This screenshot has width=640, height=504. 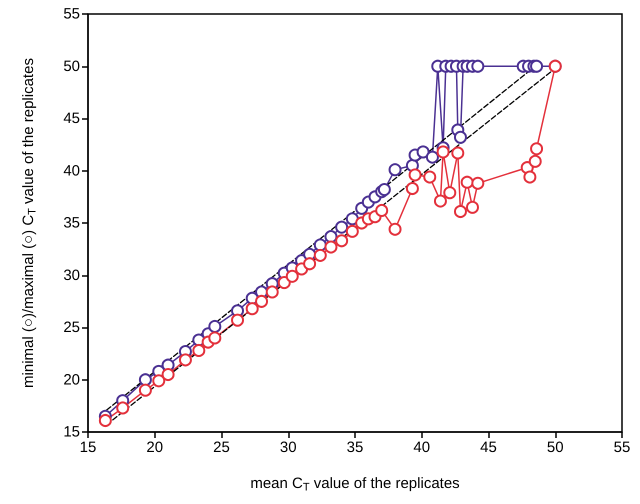 What do you see at coordinates (88, 447) in the screenshot?
I see `x-tick-label: 15` at bounding box center [88, 447].